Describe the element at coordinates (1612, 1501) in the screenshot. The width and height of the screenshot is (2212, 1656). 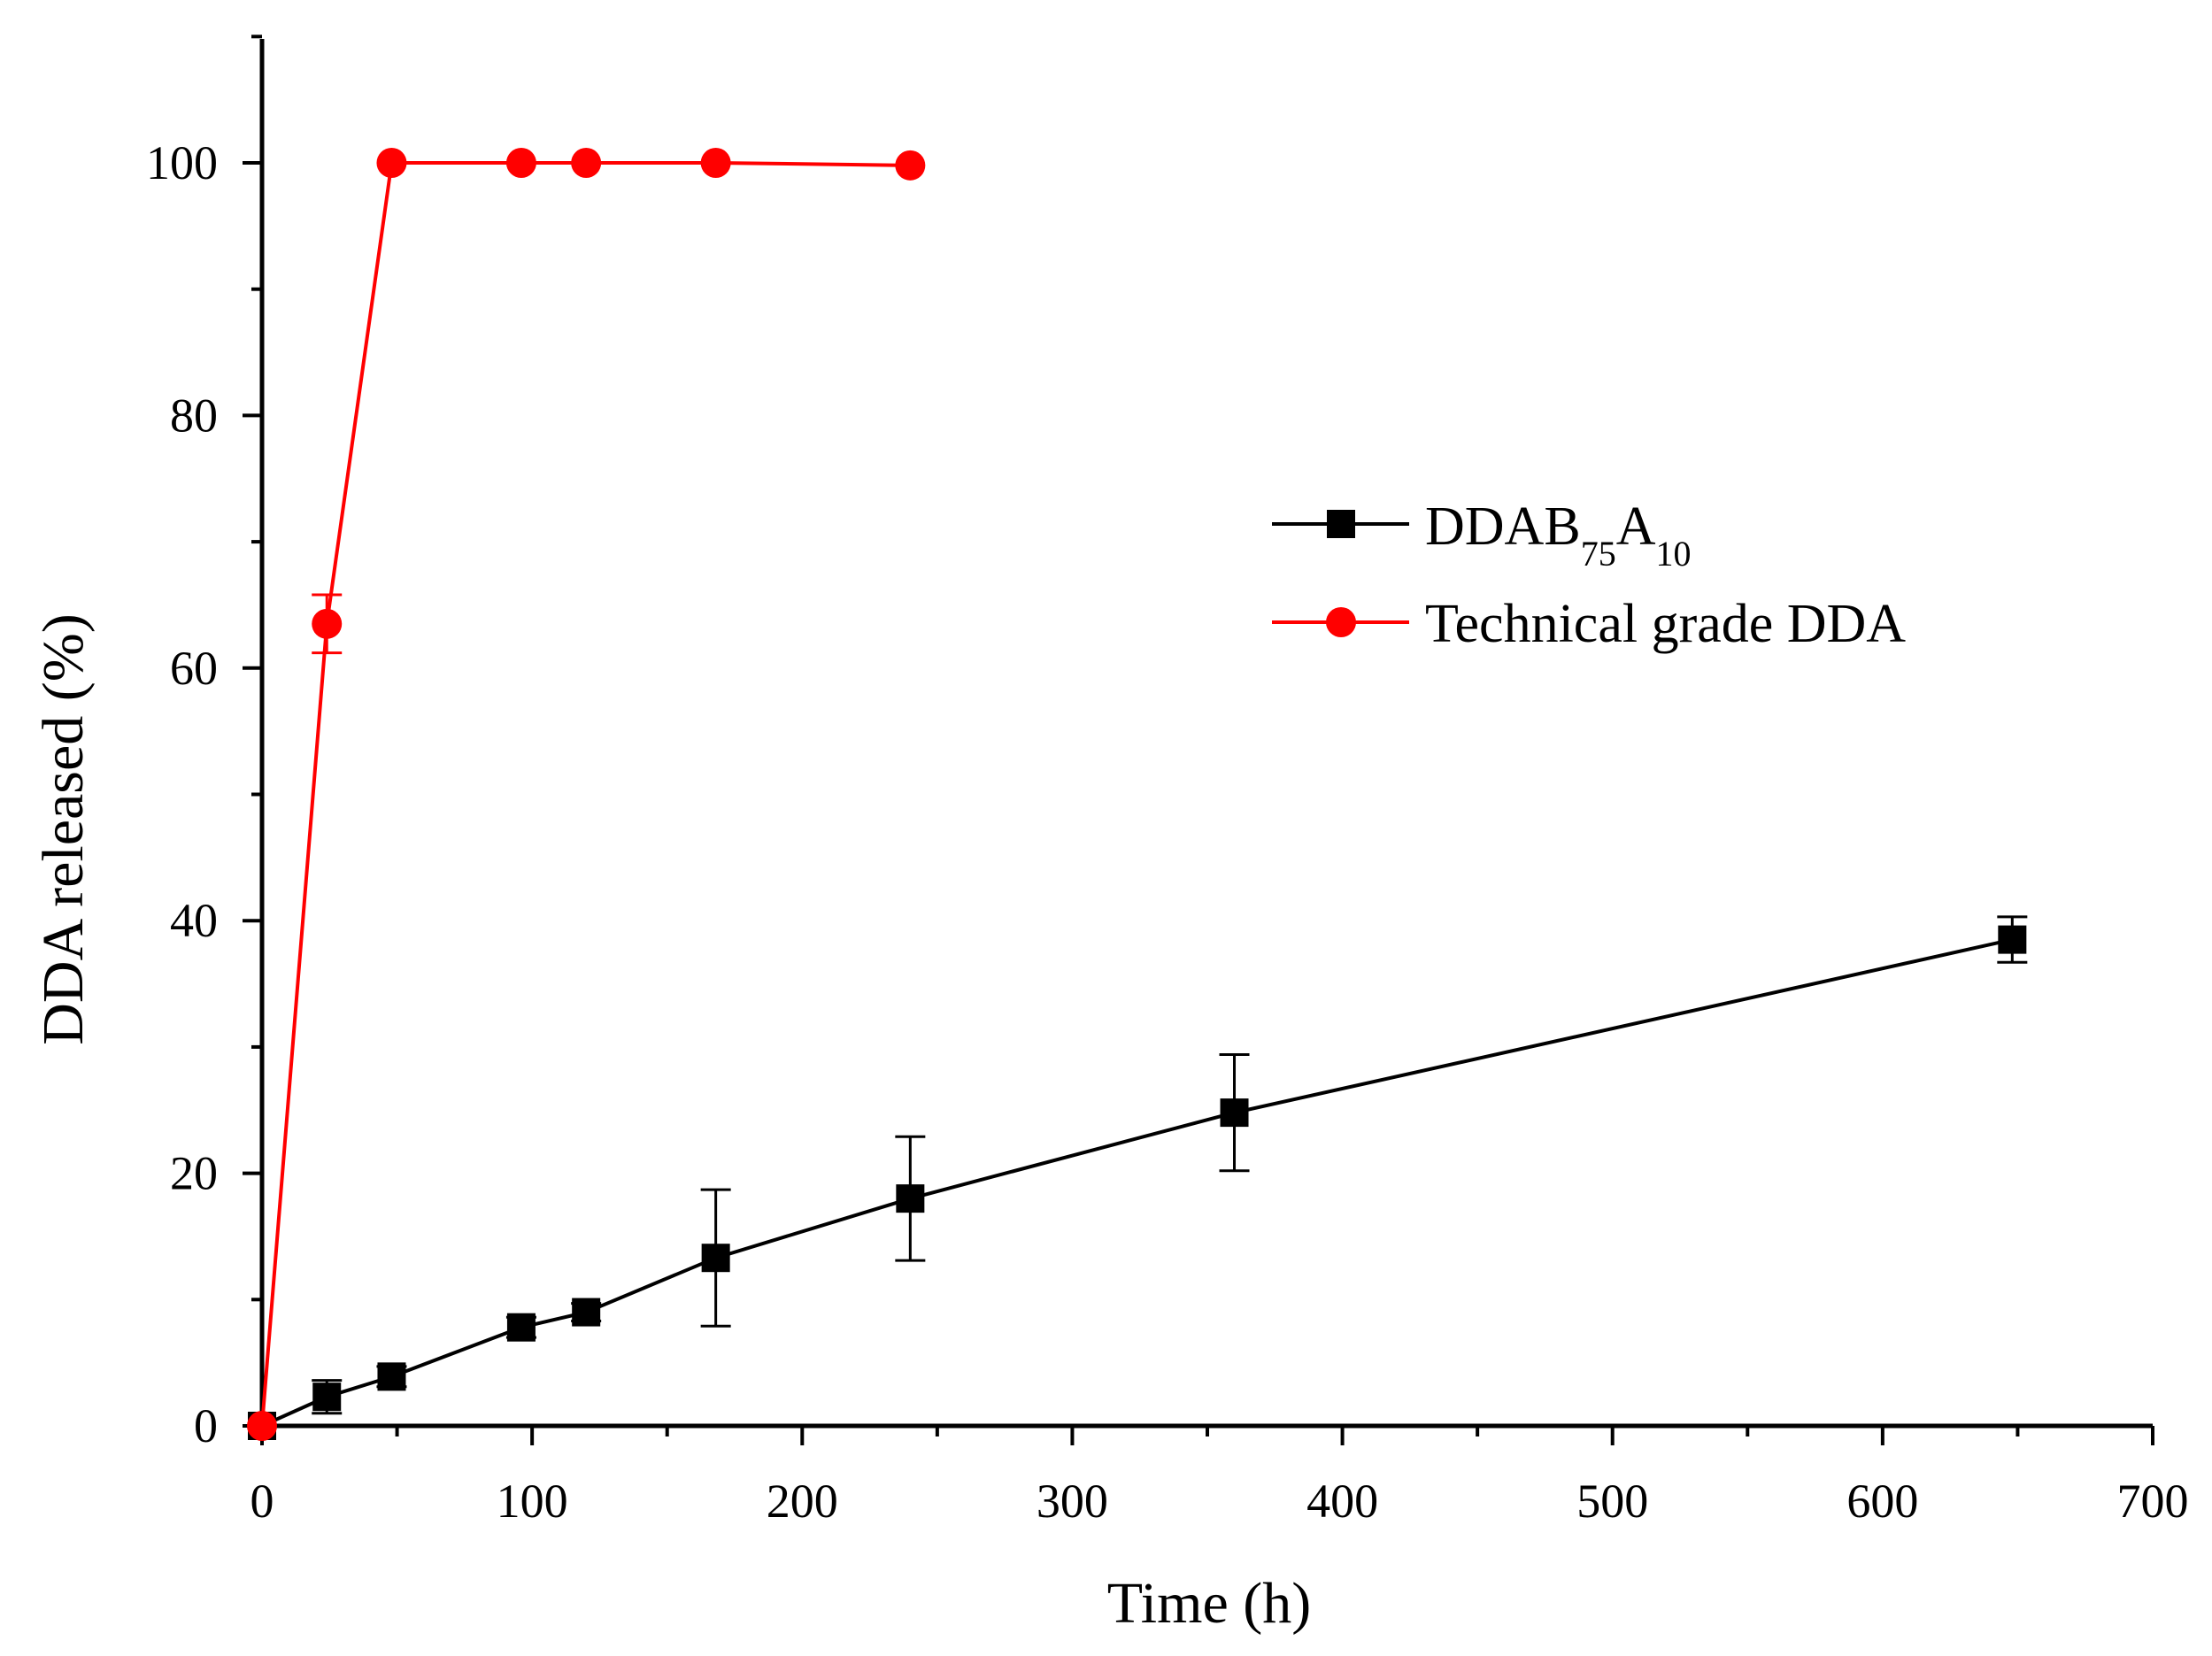
I see `x-tick-label: 500` at that location.